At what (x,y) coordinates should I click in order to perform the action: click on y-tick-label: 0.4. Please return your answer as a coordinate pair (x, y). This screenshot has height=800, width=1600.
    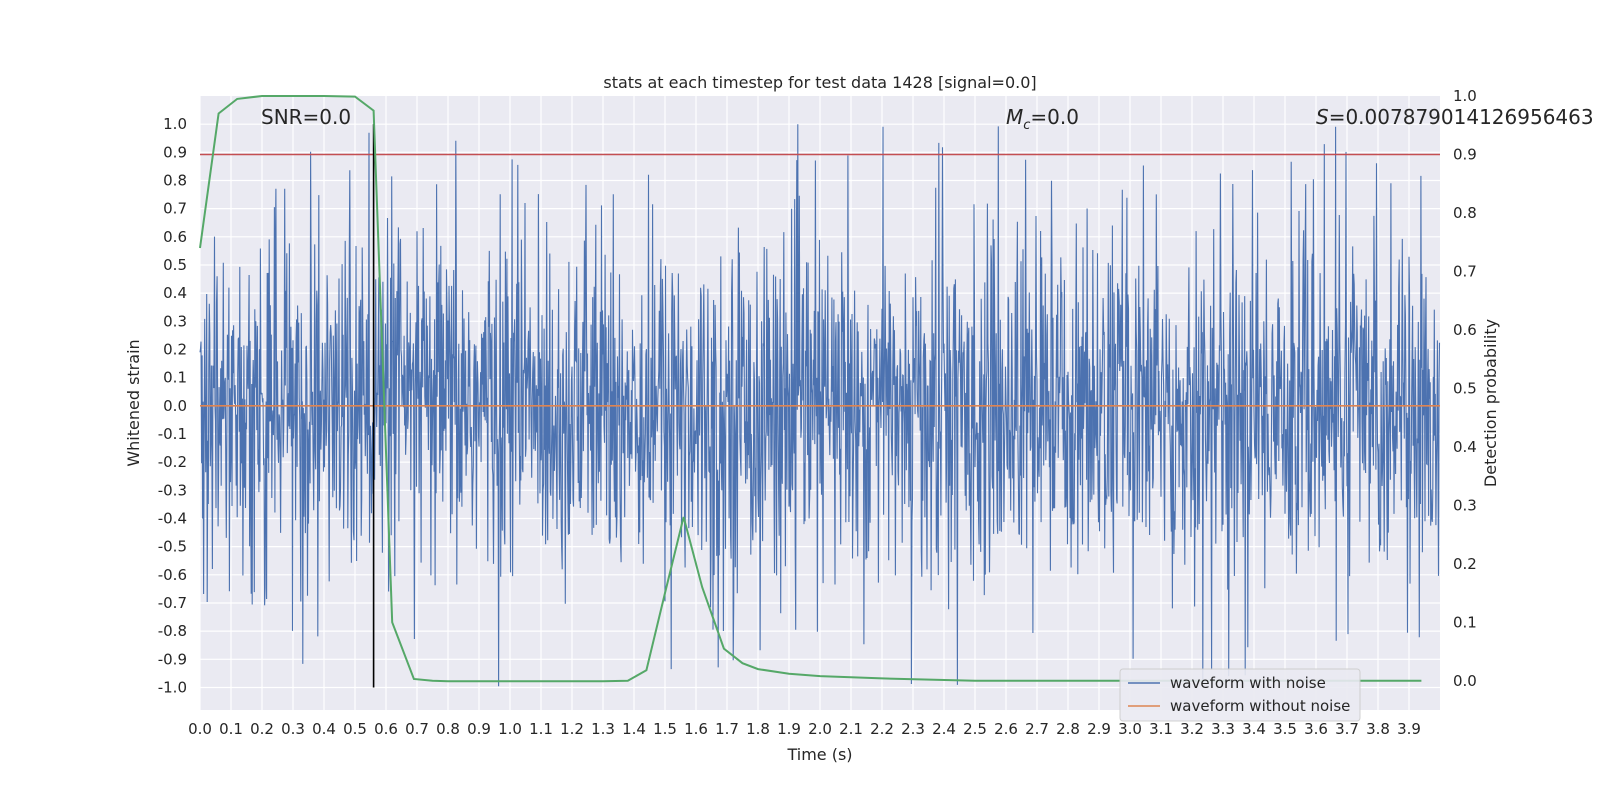
    Looking at the image, I should click on (175, 293).